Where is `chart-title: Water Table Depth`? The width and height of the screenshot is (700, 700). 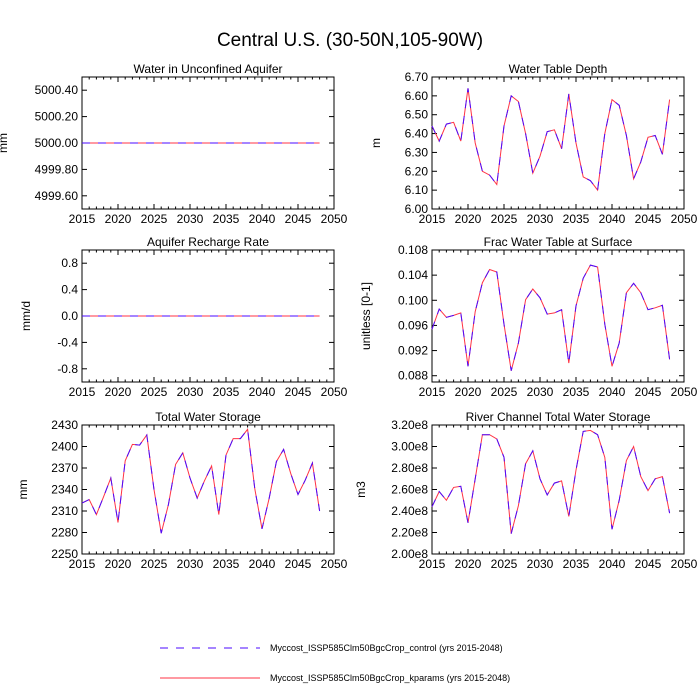
chart-title: Water Table Depth is located at coordinates (558, 69).